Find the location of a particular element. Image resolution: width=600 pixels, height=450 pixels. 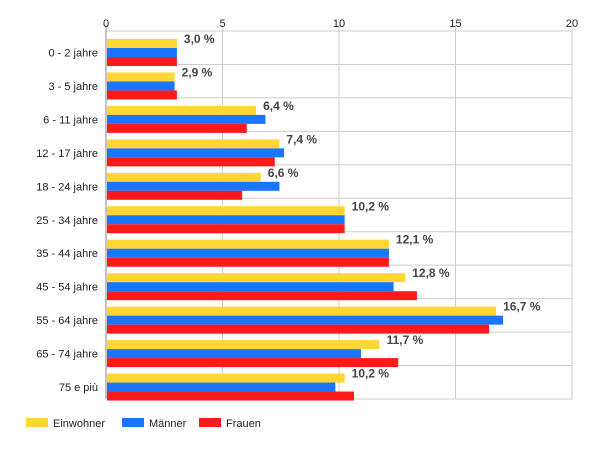

y-category-label: 75 e più is located at coordinates (78, 388).